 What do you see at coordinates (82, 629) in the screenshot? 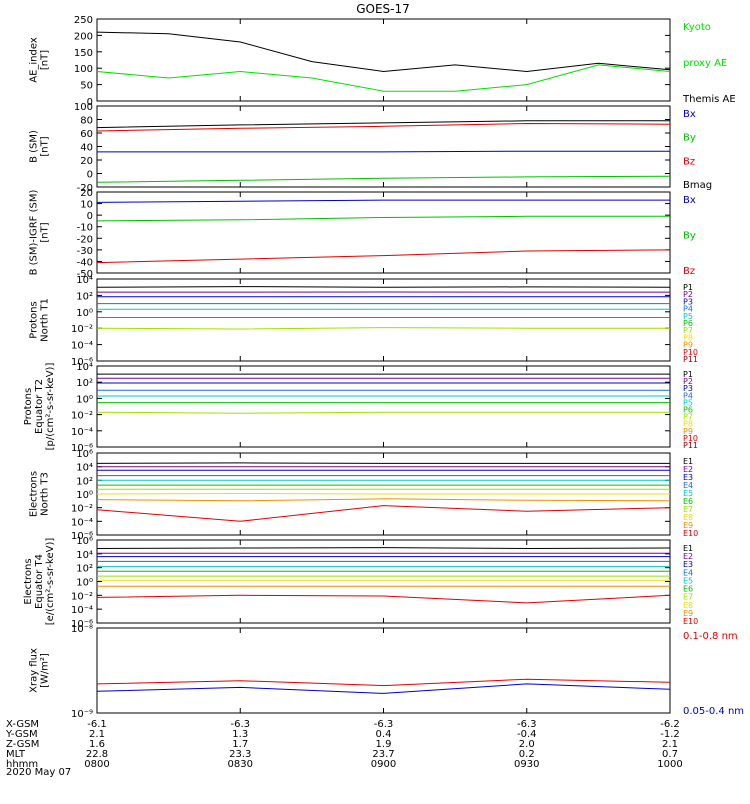
I see `y-tick-label: 10⁻⁸` at bounding box center [82, 629].